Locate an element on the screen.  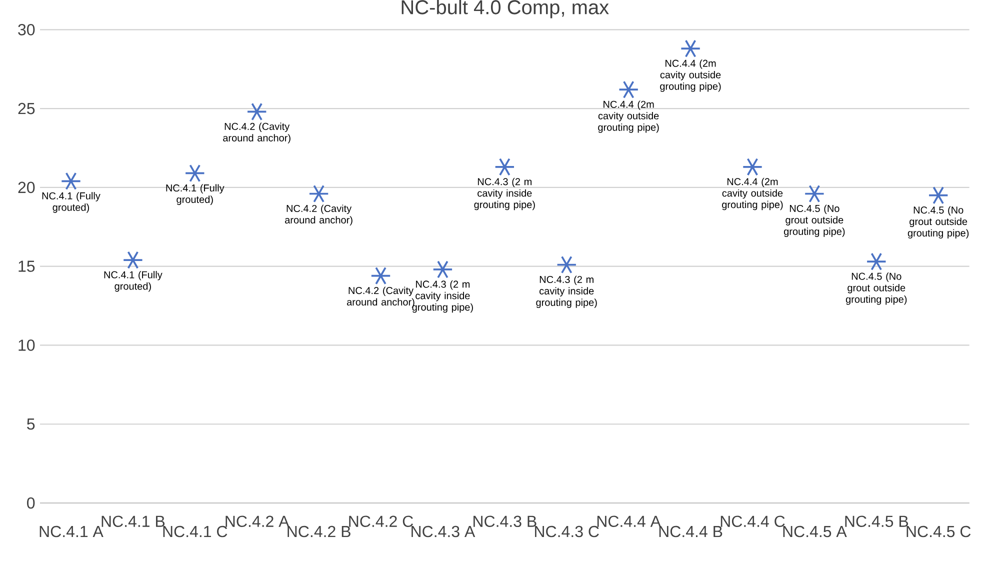
x-tick-label: NC.4.1 B is located at coordinates (133, 522).